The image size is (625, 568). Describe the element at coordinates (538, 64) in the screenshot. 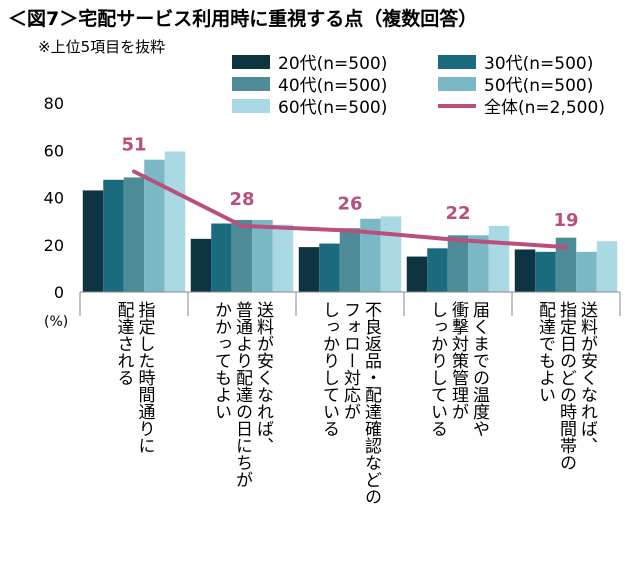

I see `legend-label: 30代(n=500)` at that location.